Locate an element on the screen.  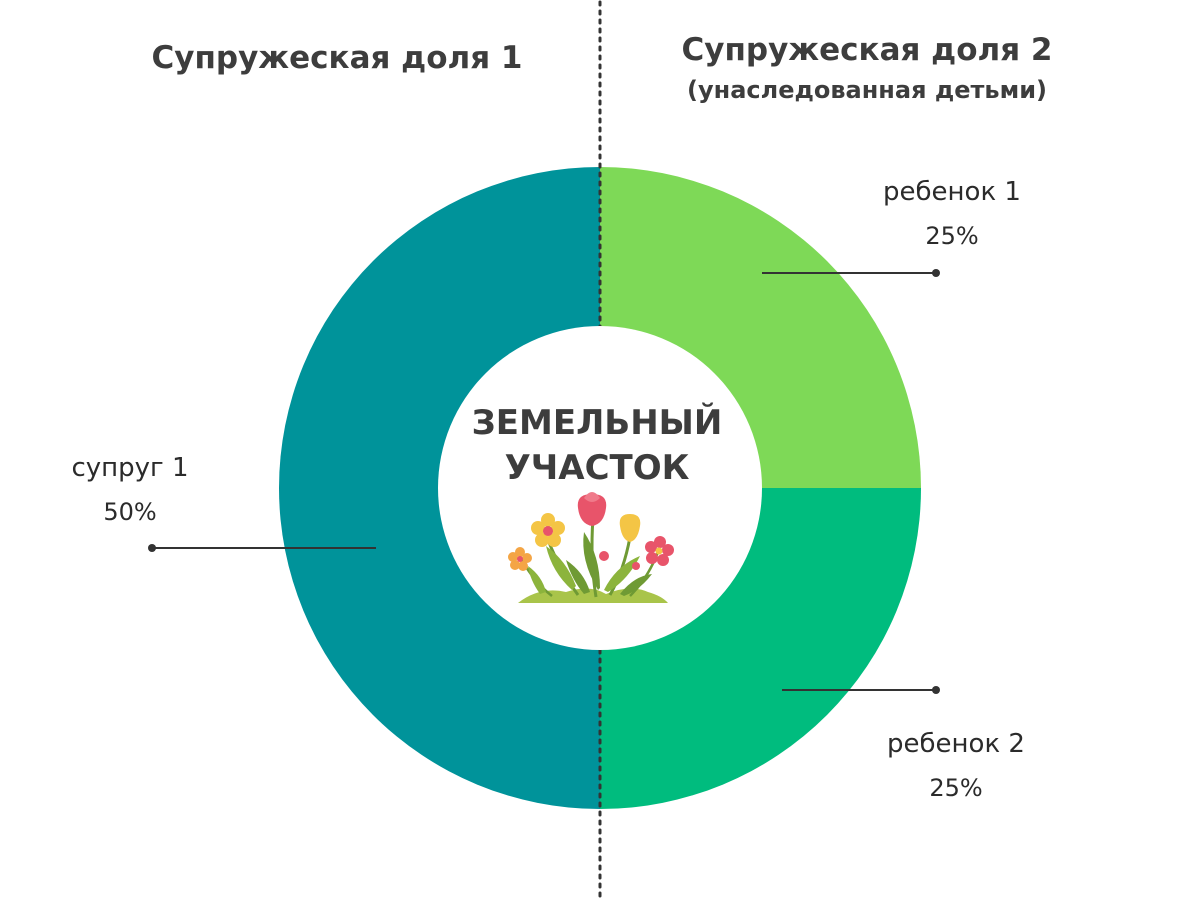
heading-right-subtitle: (унаследованная детьми) is located at coordinates (867, 90).